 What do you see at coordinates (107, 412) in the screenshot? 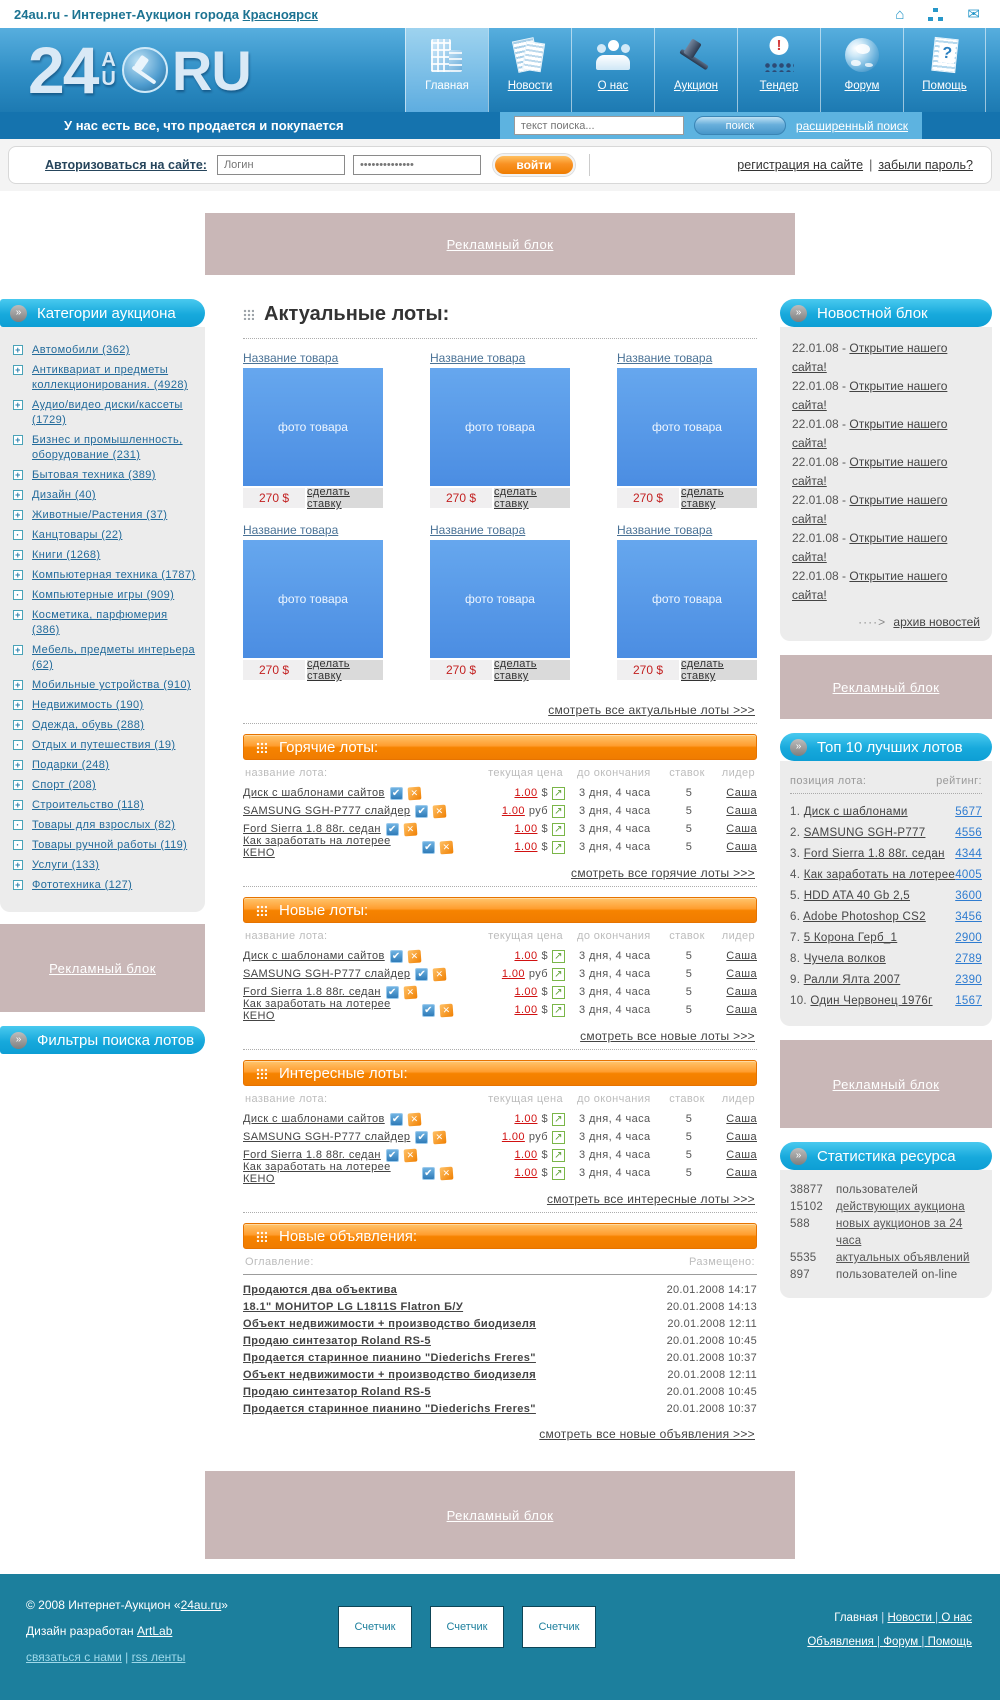
I see `category-link: Аудио/видео диски/кассеты (1729)` at bounding box center [107, 412].